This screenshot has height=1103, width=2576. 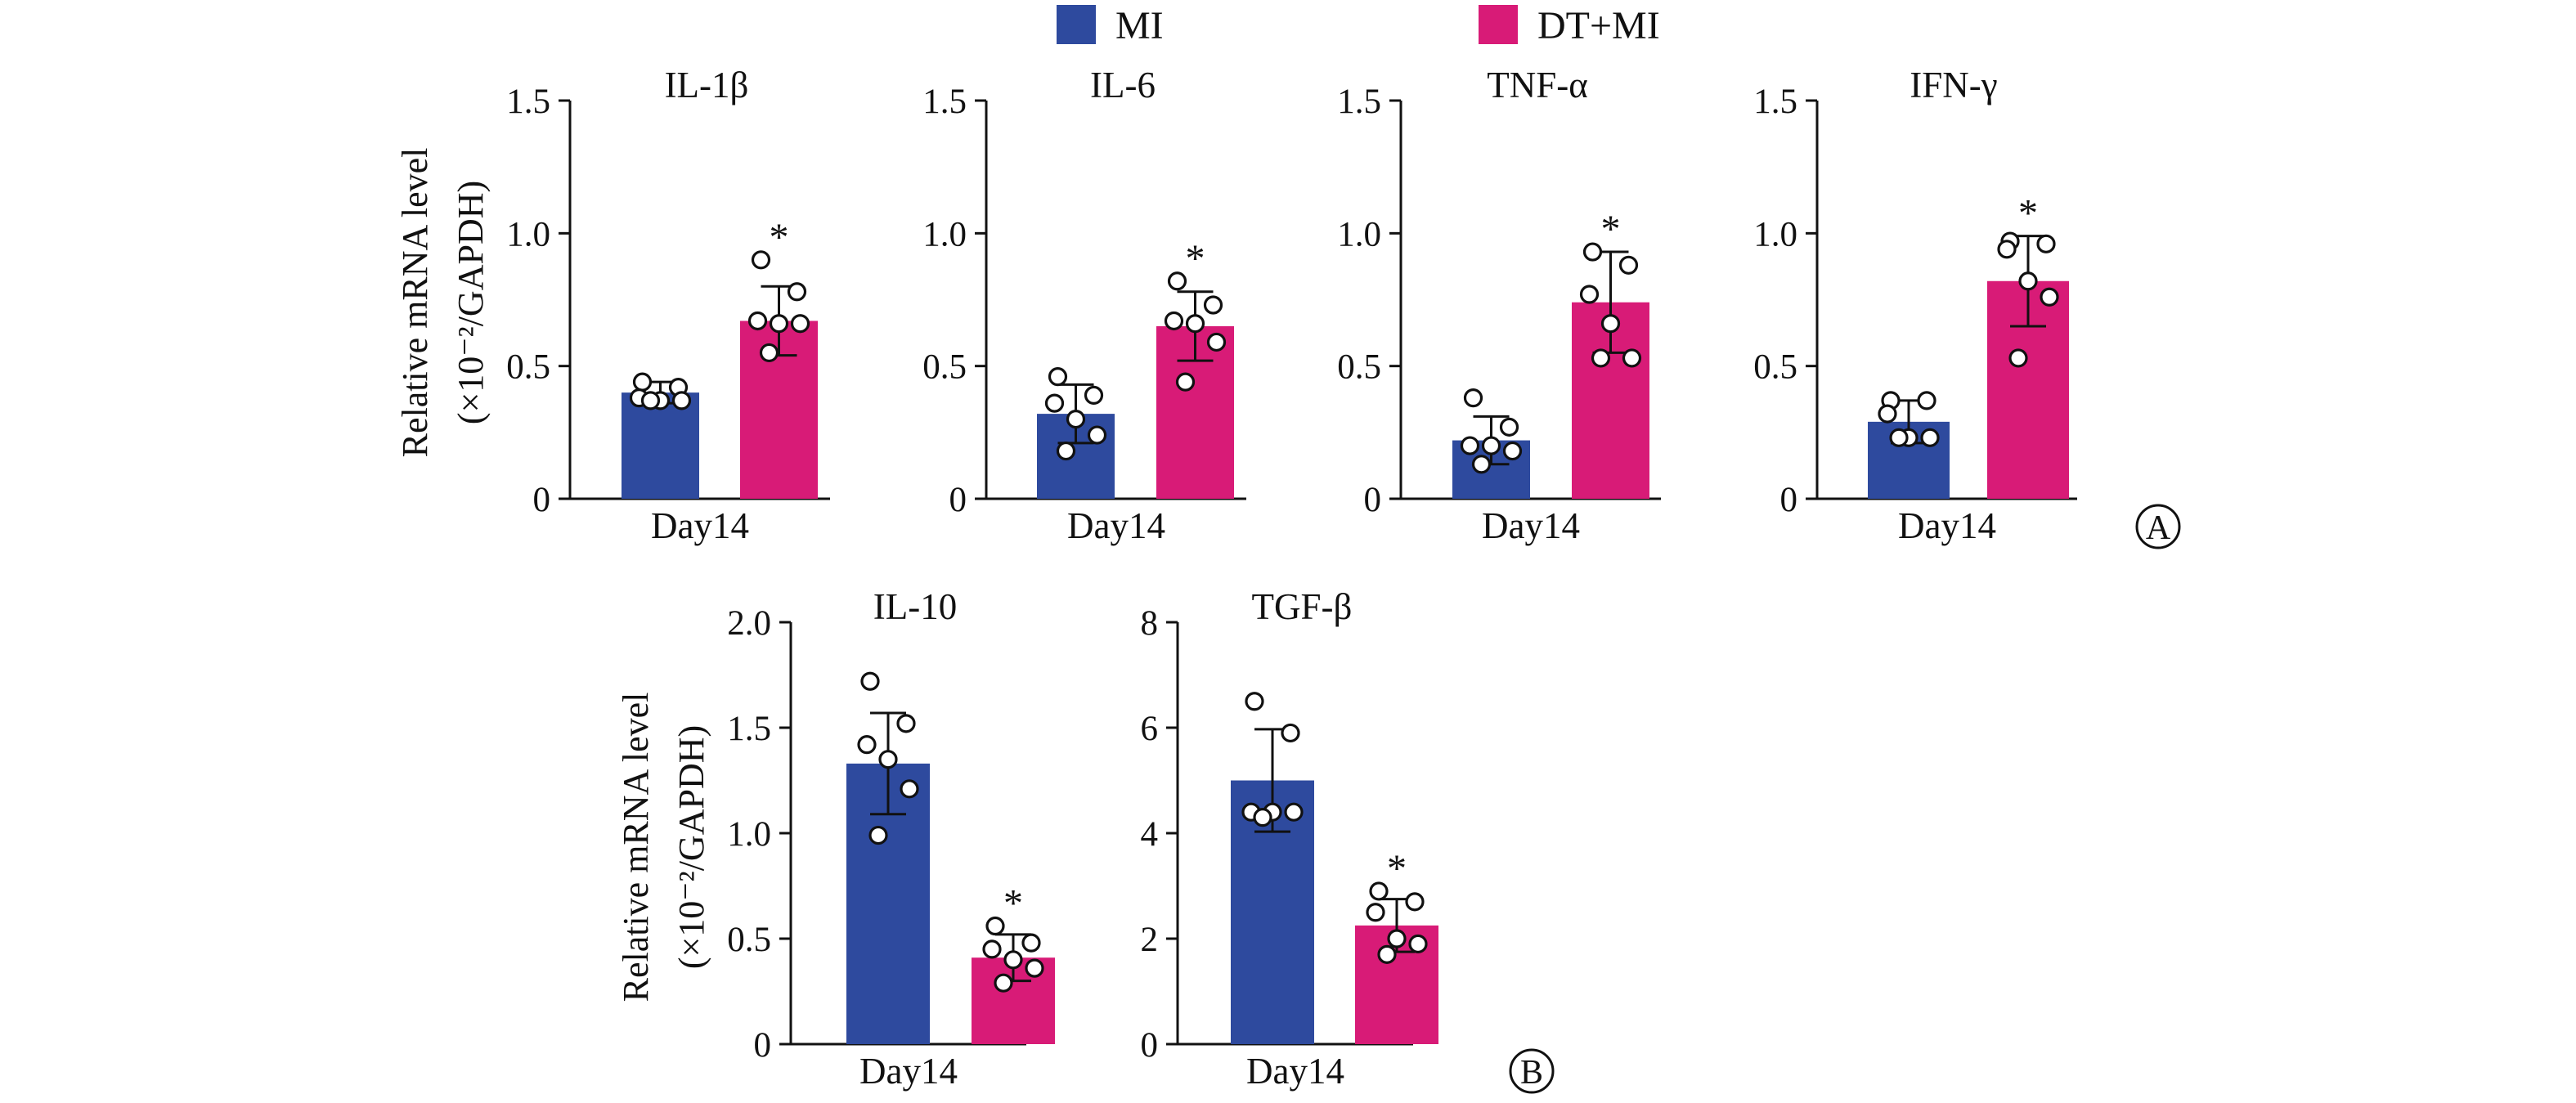 I want to click on y-tick-label: 8, so click(x=1150, y=623).